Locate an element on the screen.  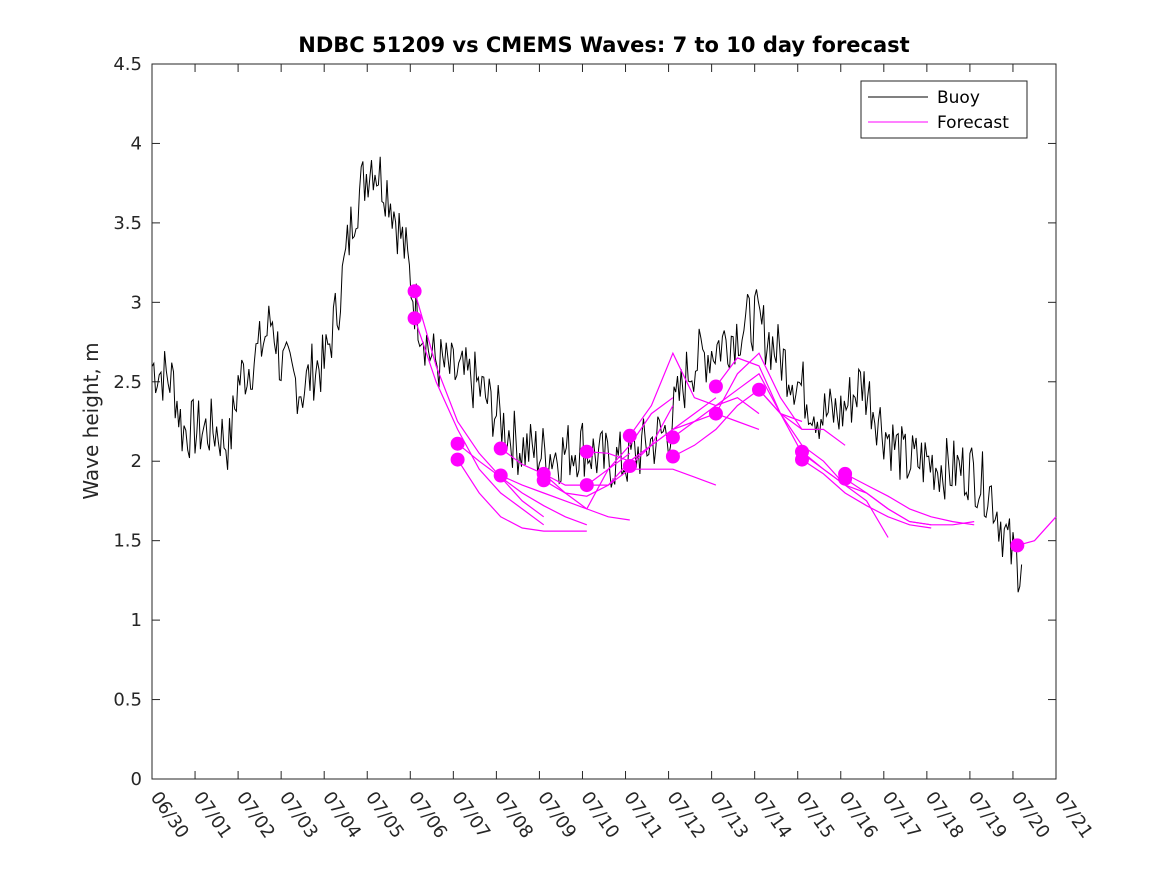
y-axis-label: Wave height, m is located at coordinates (91, 420).